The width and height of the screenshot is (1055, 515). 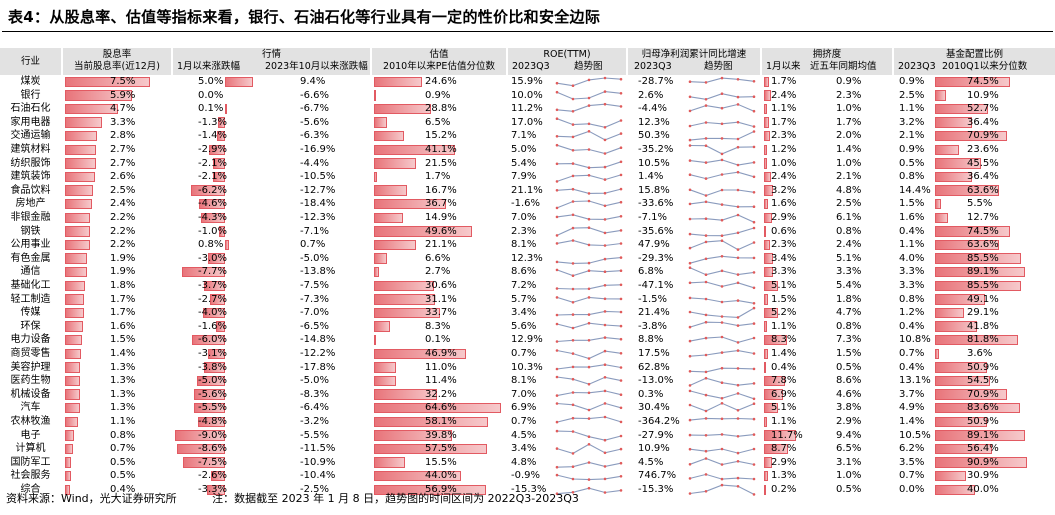 What do you see at coordinates (441, 245) in the screenshot?
I see `pe-value: 21.1%` at bounding box center [441, 245].